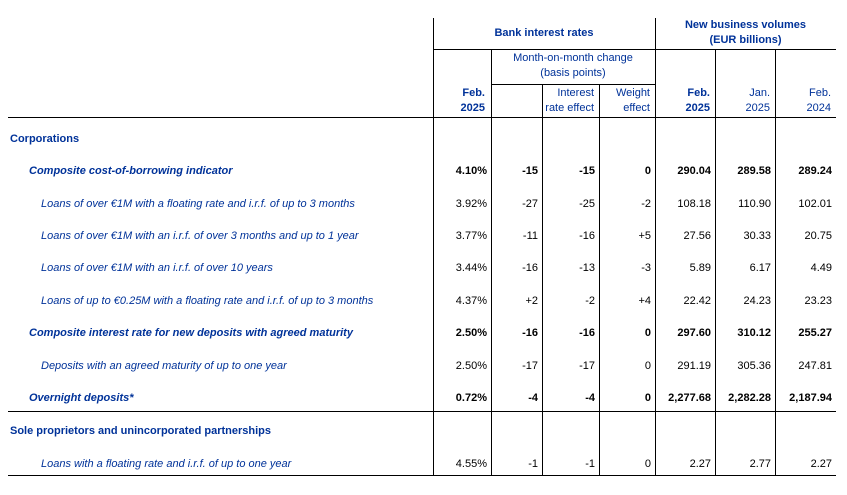 This screenshot has height=495, width=847. What do you see at coordinates (759, 93) in the screenshot?
I see `col-header-v2-line1: Jan.` at bounding box center [759, 93].